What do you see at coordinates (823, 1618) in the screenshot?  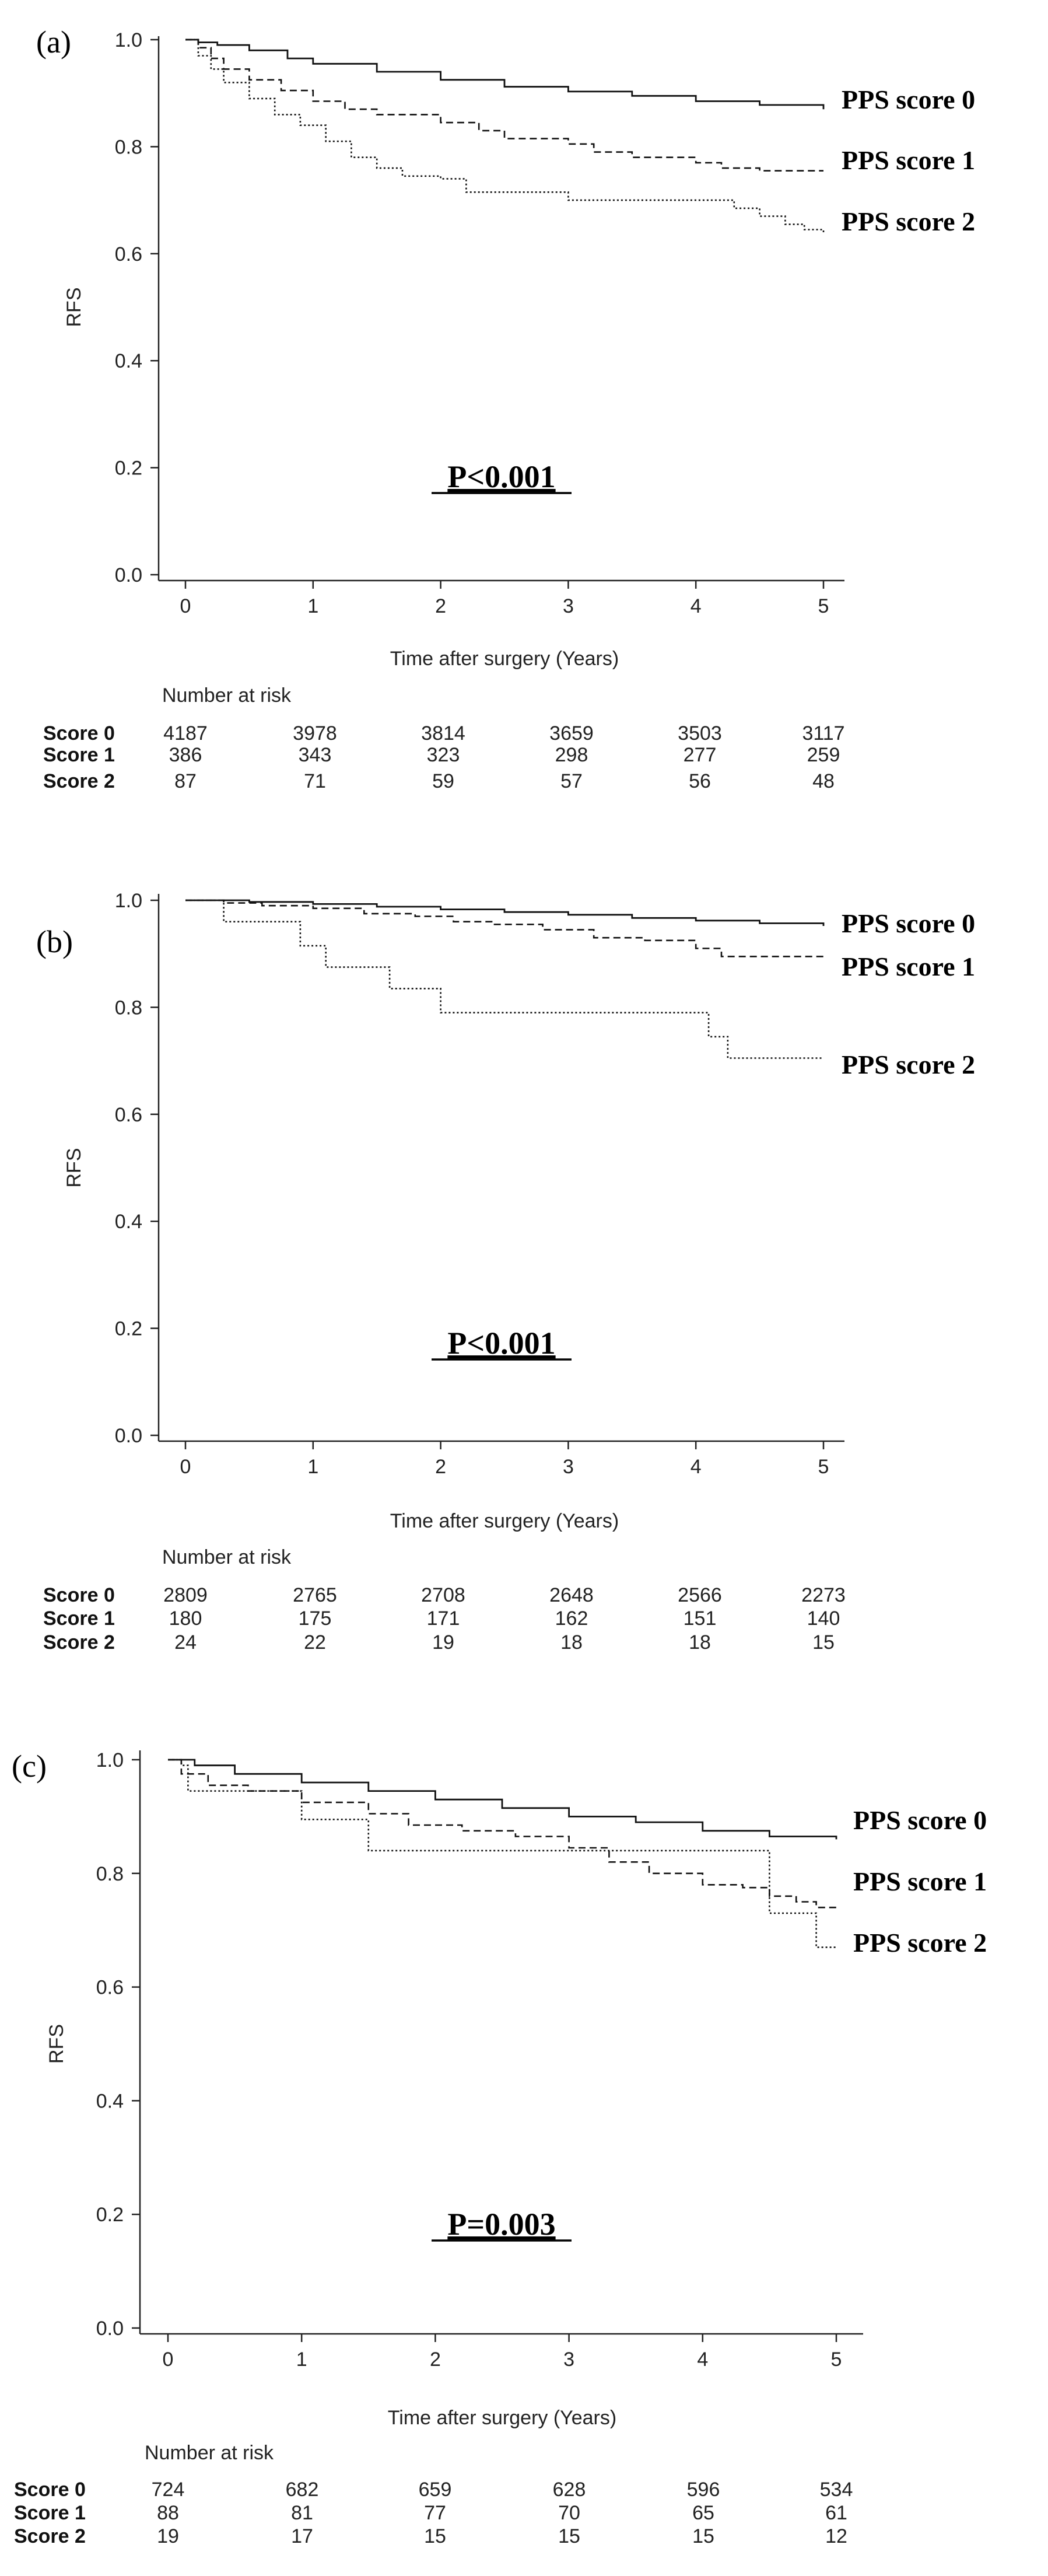 I see `risk-cell: 140` at bounding box center [823, 1618].